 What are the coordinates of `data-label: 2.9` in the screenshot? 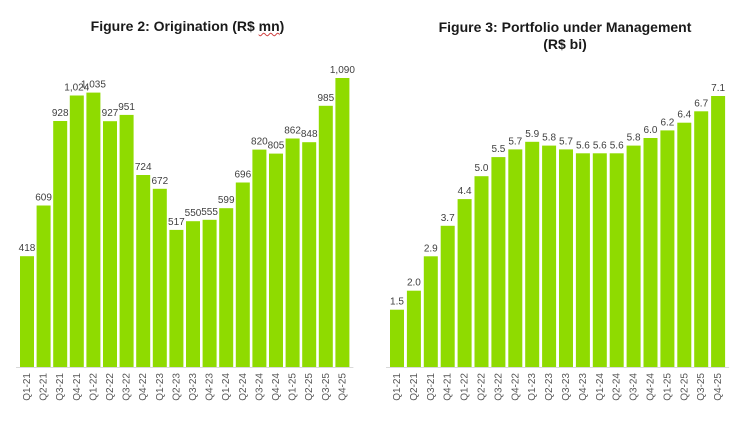 It's located at (431, 248).